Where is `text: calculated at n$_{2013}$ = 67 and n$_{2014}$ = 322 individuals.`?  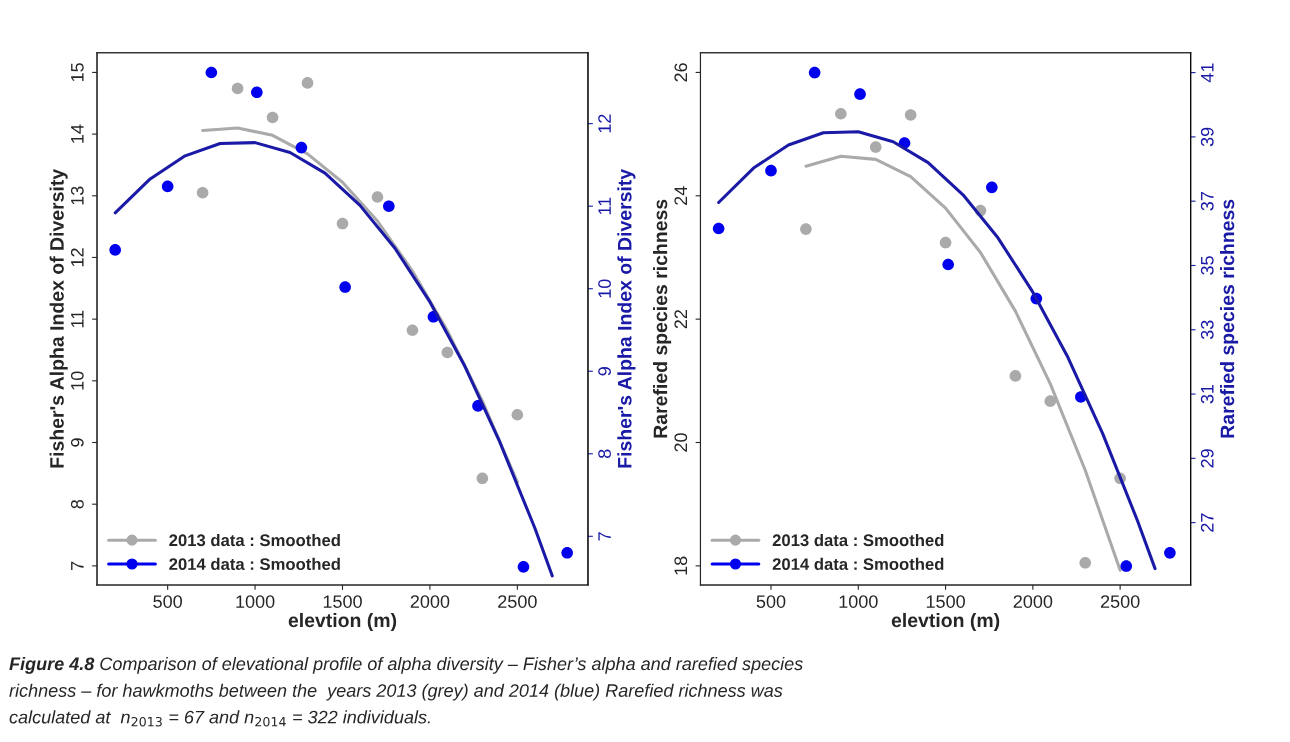
text: calculated at n$_{2013}$ = 67 and n$_{2014}$ = 322 individuals. is located at coordinates (219, 718).